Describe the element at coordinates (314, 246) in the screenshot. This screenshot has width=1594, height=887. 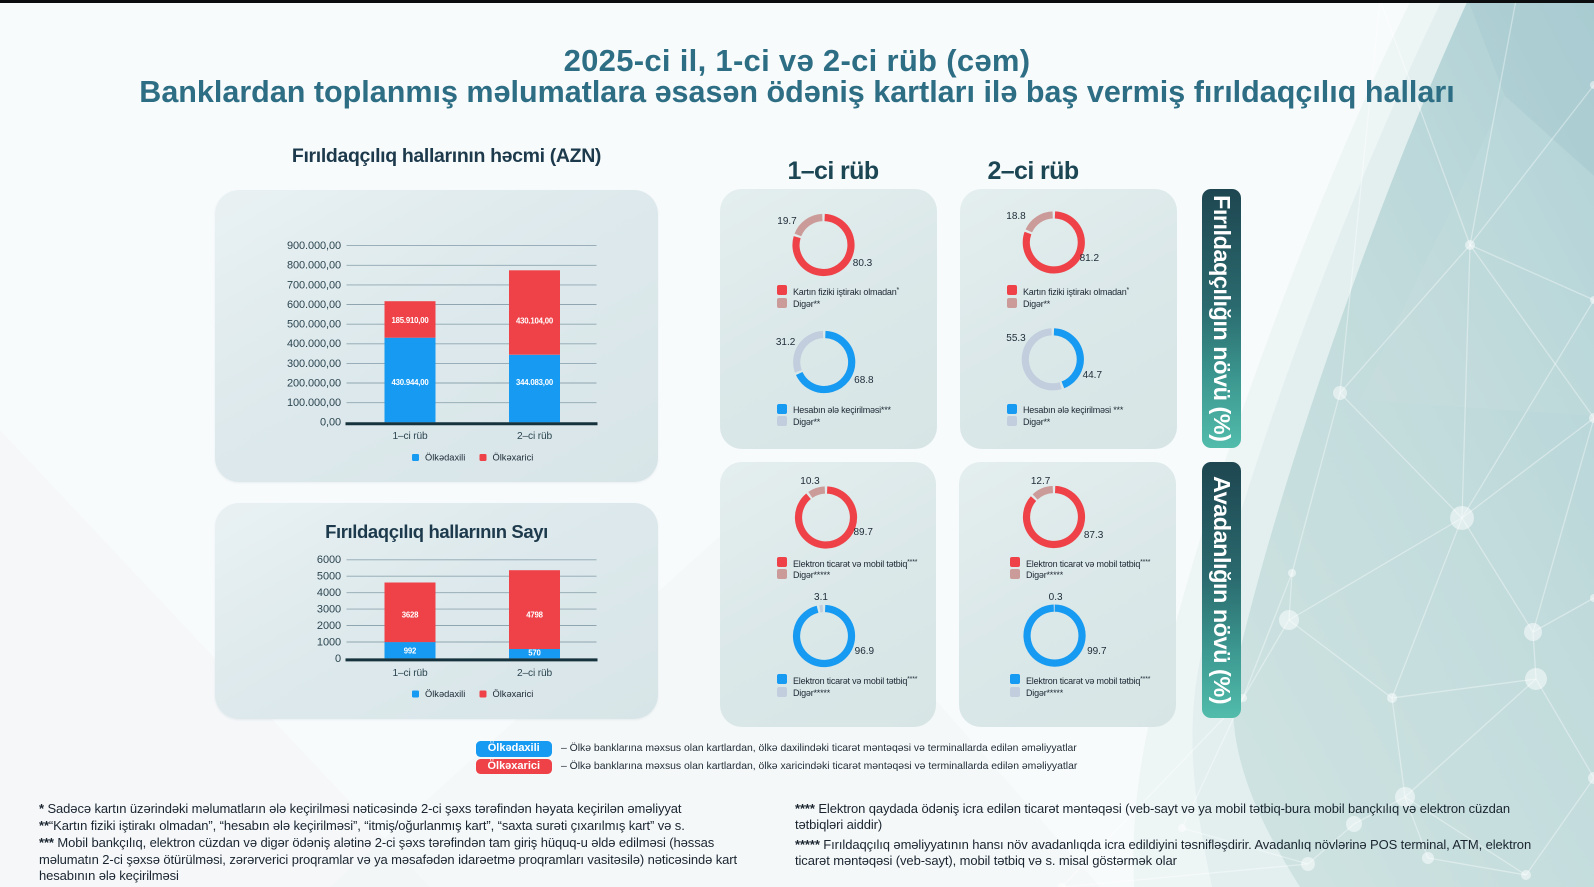
I see `svg-text: 900.000,00` at that location.